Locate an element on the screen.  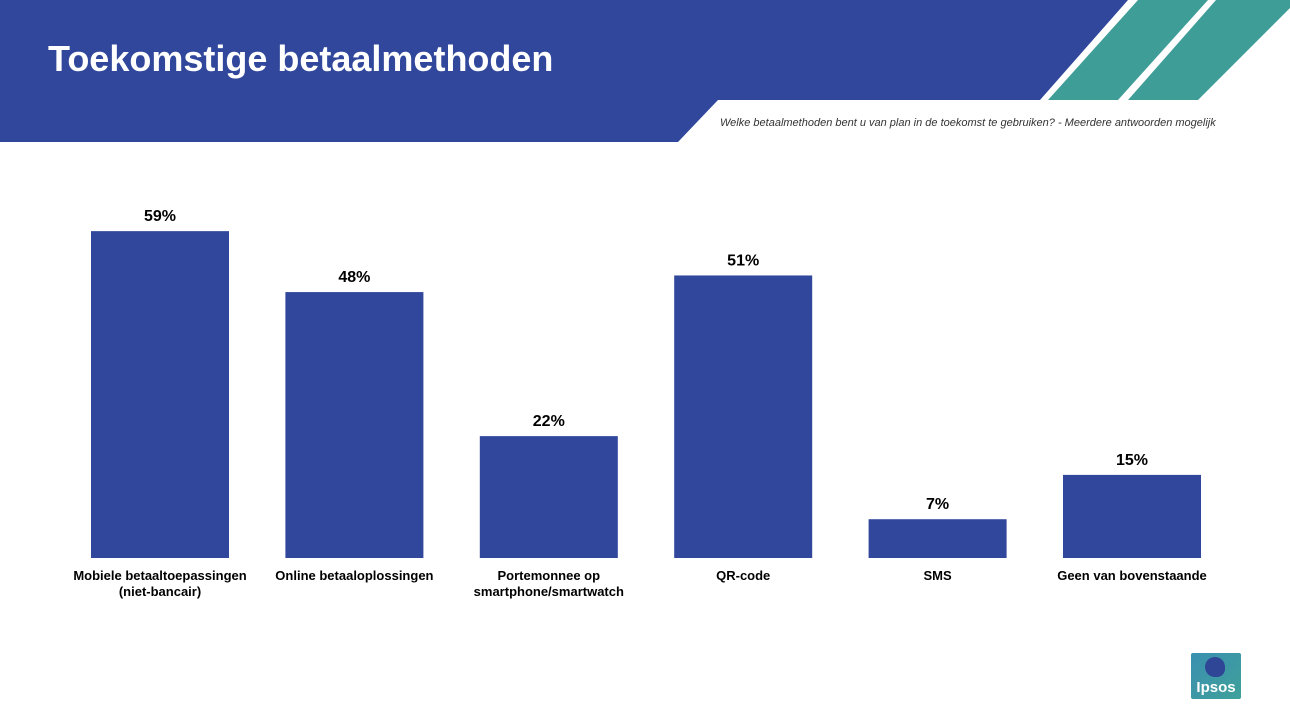
category-label-4-line-0: SMS is located at coordinates (938, 575).